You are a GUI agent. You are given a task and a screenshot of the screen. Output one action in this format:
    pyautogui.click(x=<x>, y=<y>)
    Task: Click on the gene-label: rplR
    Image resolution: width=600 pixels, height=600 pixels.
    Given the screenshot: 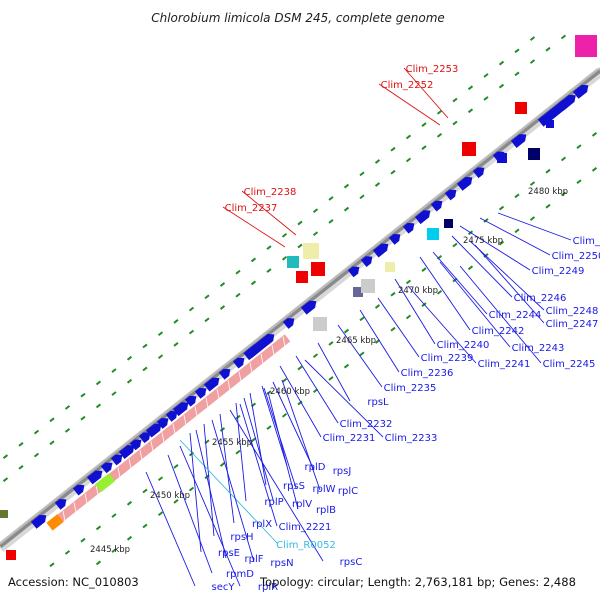 What is the action you would take?
    pyautogui.click(x=268, y=587)
    